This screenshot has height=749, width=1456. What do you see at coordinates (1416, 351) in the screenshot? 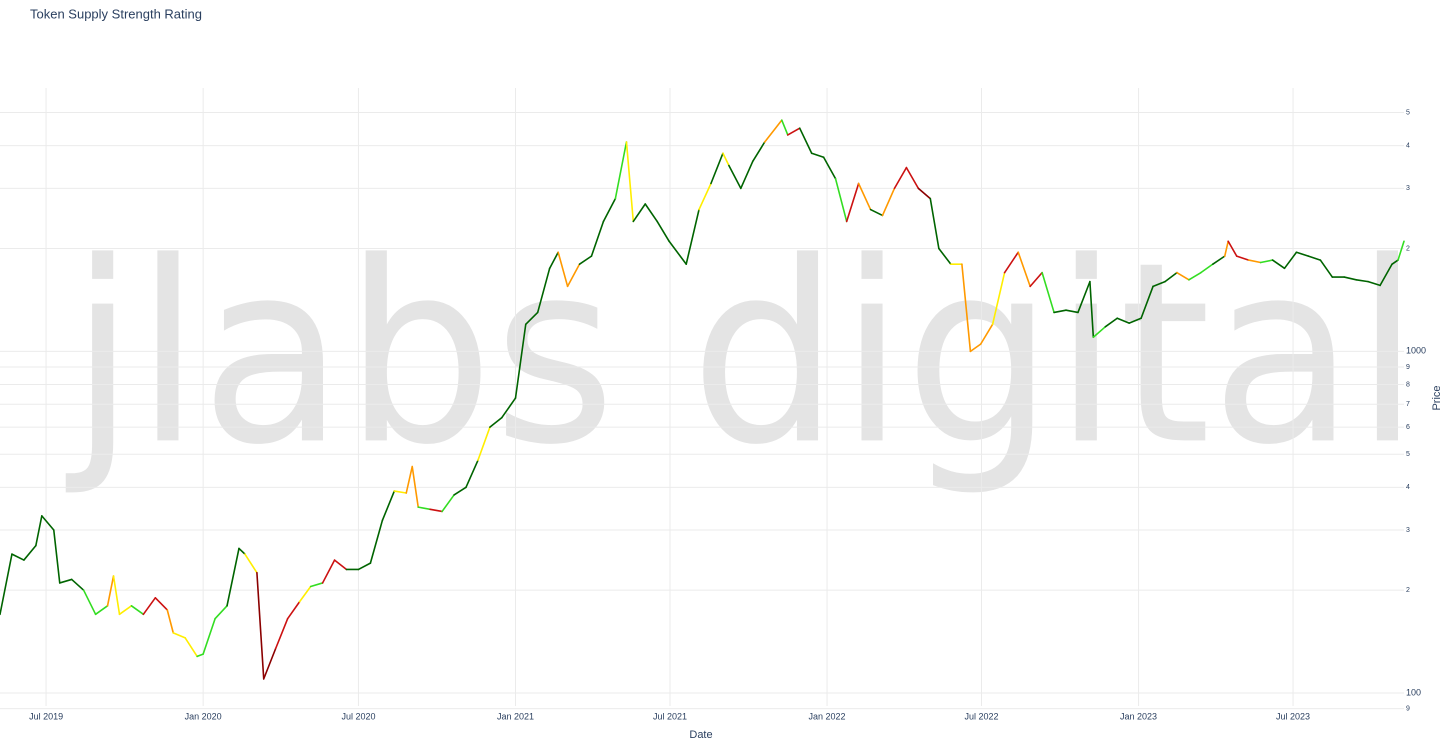
I see `y-tick-label: 1000` at bounding box center [1416, 351].